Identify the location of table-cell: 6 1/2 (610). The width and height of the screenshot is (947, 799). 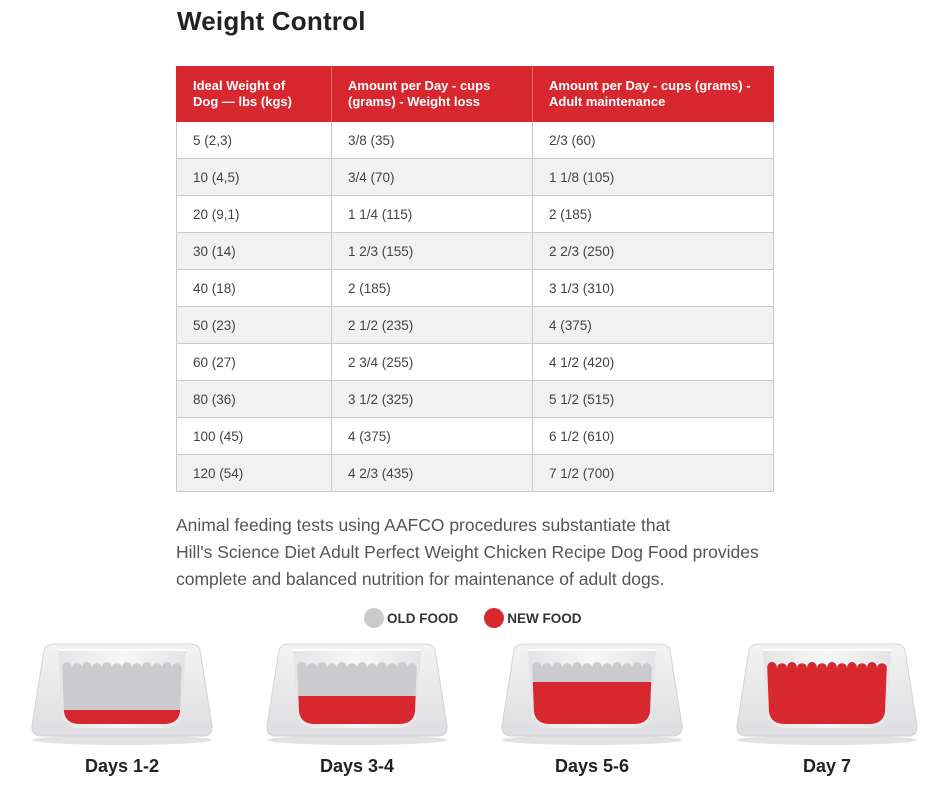
(653, 436).